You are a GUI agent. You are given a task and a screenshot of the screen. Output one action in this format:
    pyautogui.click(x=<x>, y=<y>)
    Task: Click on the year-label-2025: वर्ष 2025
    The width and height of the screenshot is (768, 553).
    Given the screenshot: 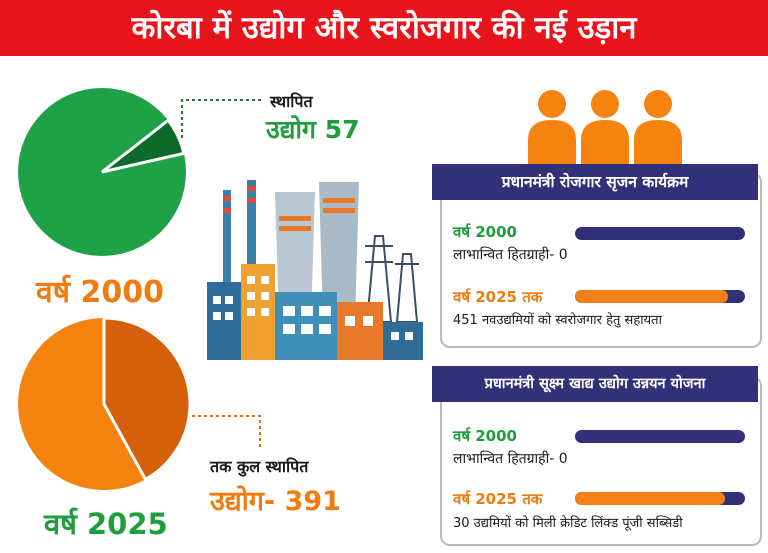 What is the action you would take?
    pyautogui.click(x=106, y=524)
    